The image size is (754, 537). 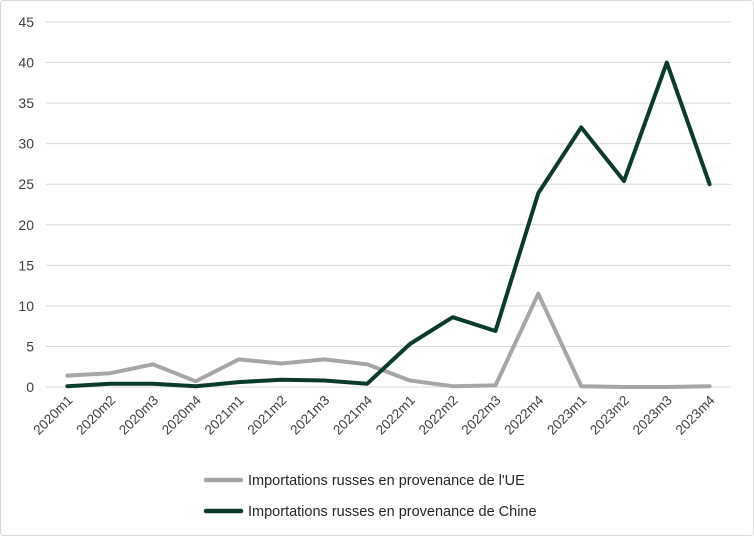 What do you see at coordinates (26, 103) in the screenshot?
I see `y-tick-label: 35` at bounding box center [26, 103].